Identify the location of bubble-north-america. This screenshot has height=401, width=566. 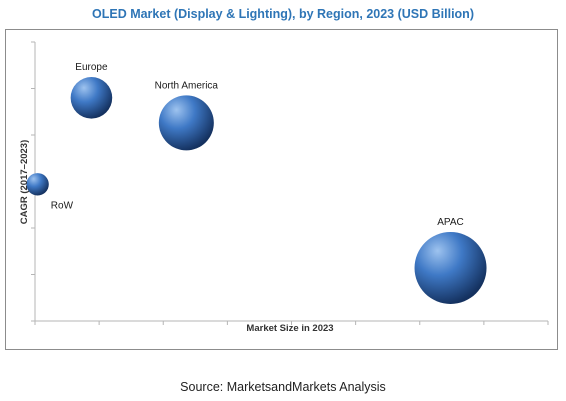
(186, 123).